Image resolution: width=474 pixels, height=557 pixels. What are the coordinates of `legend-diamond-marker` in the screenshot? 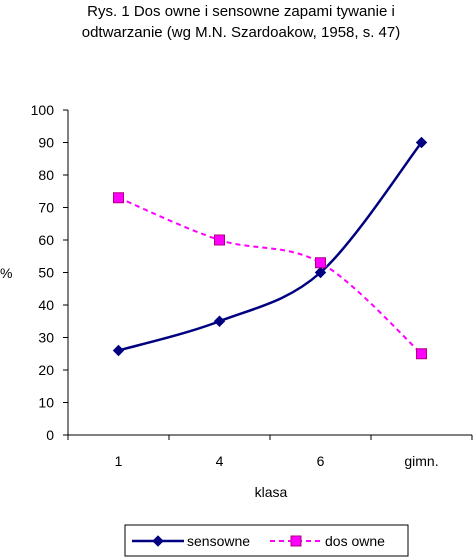 It's located at (158, 541).